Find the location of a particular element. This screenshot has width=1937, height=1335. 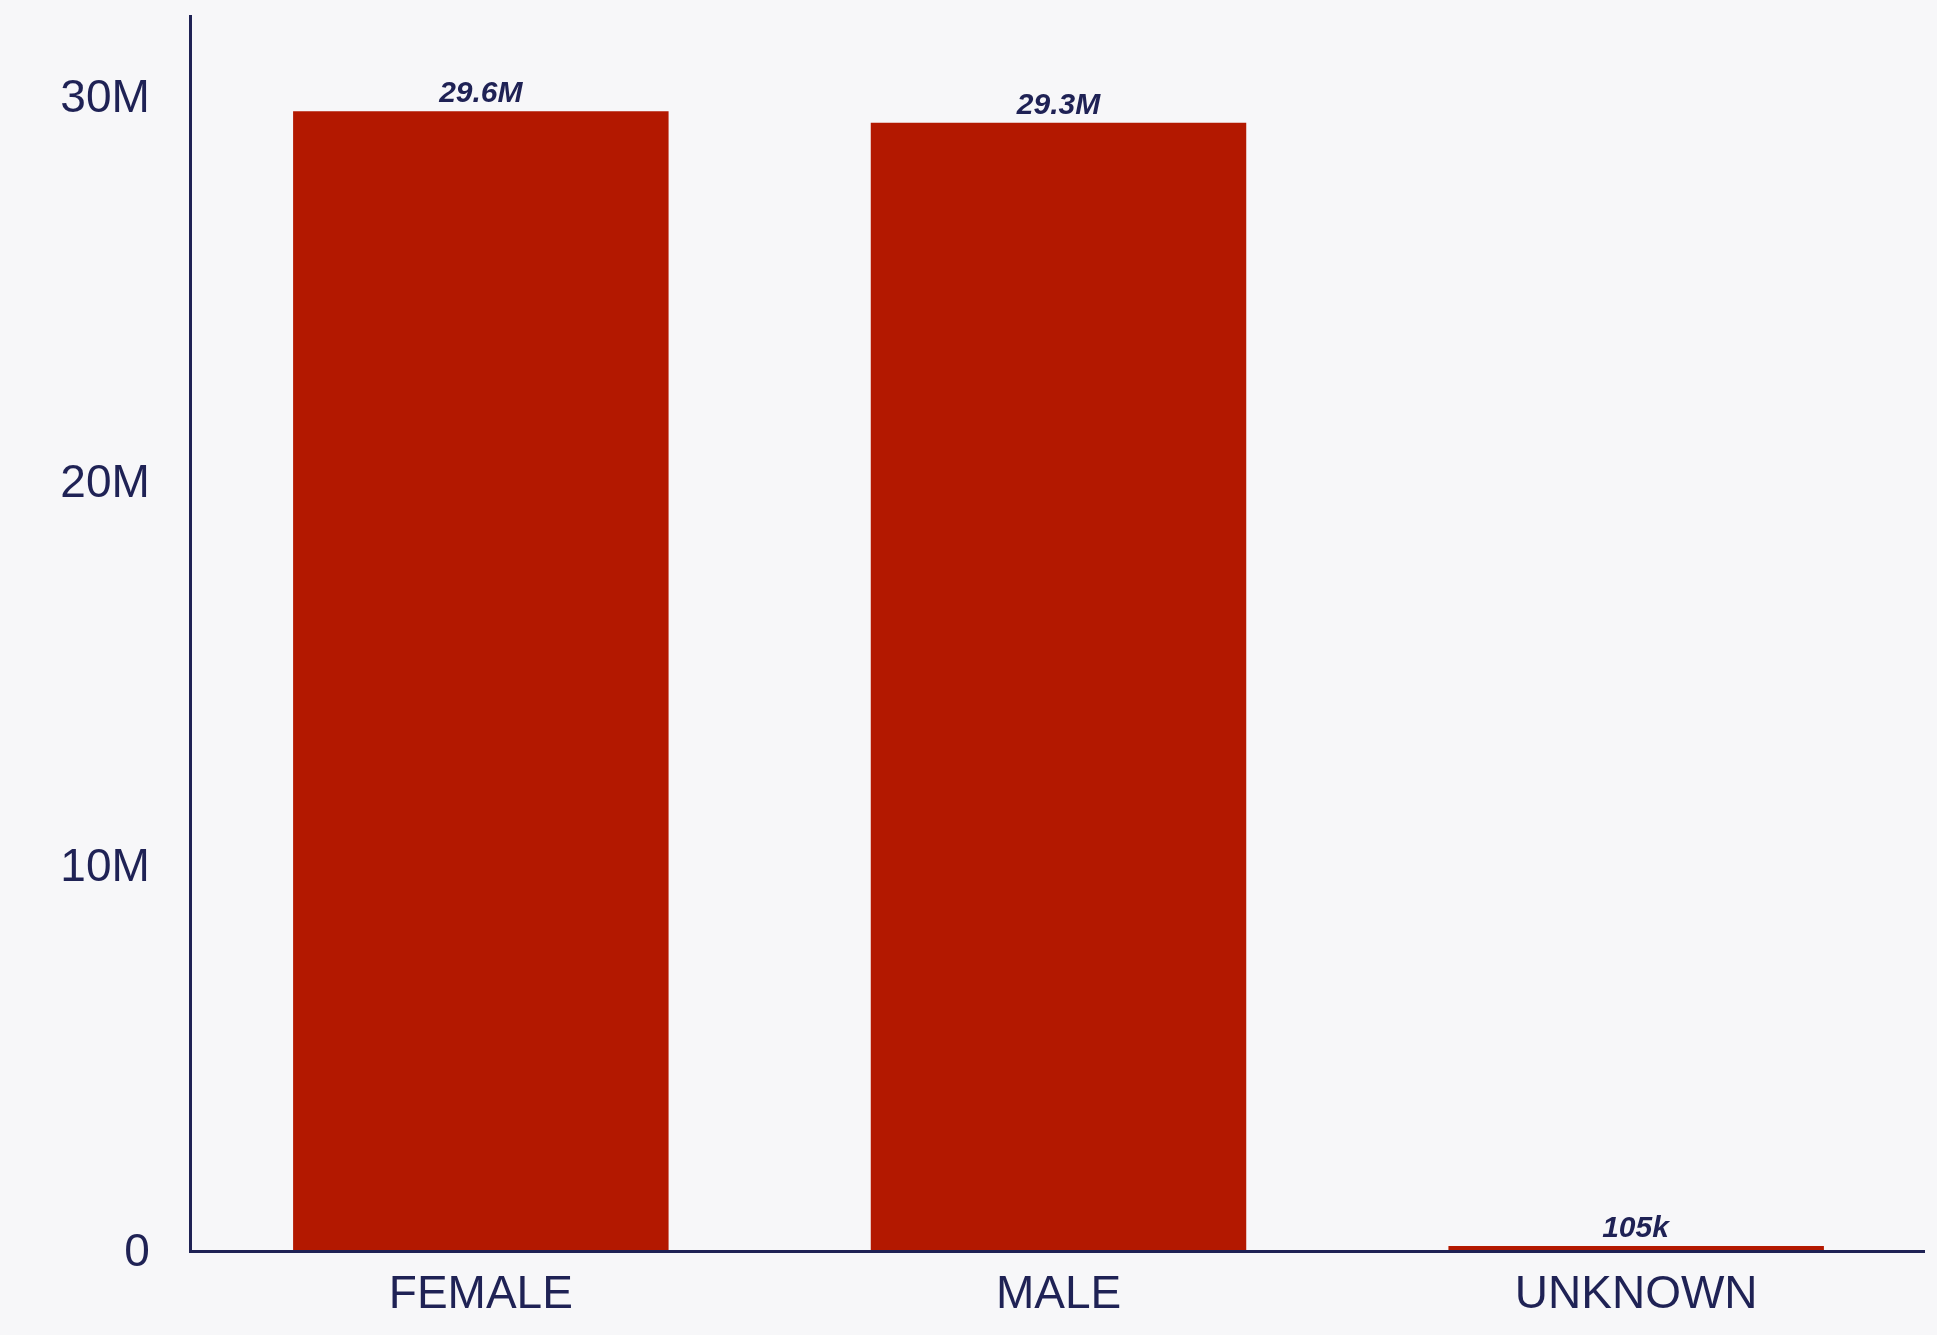

data-label: 29.6M is located at coordinates (481, 92).